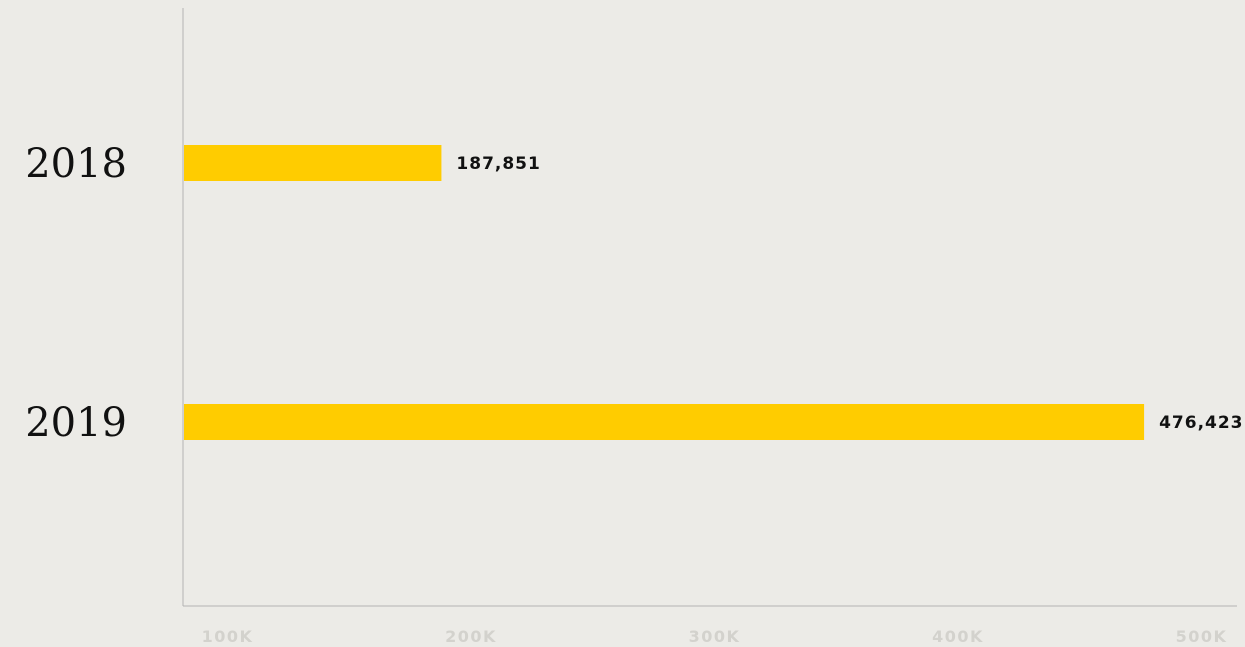 The image size is (1245, 647). I want to click on value-label-2018: 187,851, so click(498, 164).